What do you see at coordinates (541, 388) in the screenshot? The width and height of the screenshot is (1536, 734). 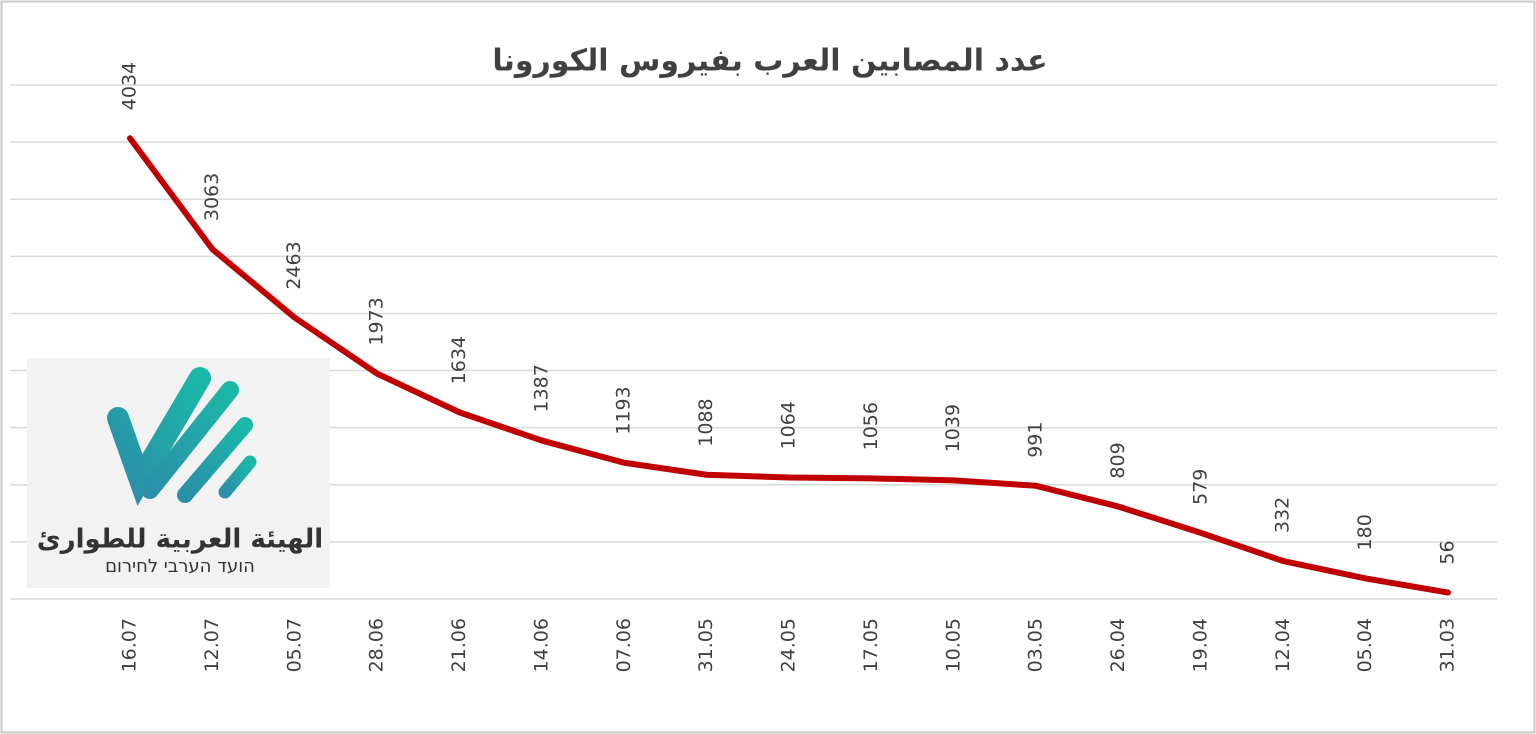 I see `data-label: 1387` at bounding box center [541, 388].